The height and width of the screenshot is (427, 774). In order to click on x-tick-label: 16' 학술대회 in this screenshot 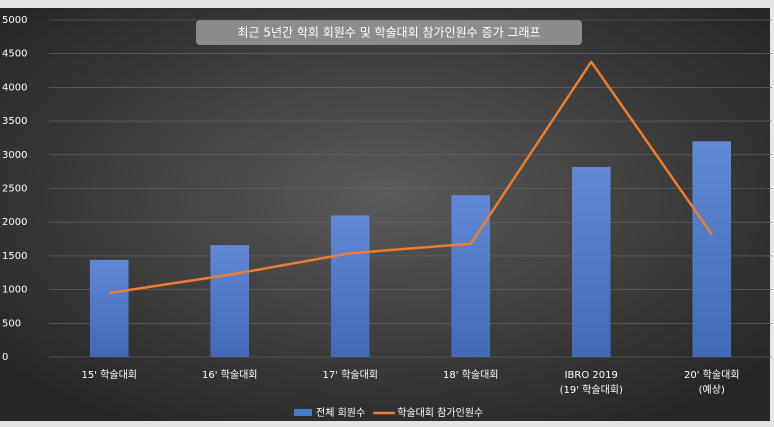, I will do `click(230, 375)`.